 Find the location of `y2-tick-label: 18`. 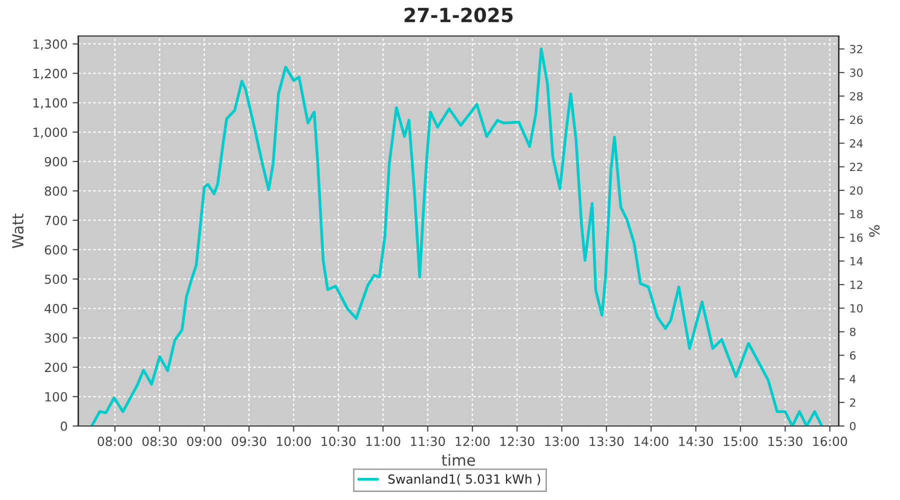

y2-tick-label: 18 is located at coordinates (856, 214).